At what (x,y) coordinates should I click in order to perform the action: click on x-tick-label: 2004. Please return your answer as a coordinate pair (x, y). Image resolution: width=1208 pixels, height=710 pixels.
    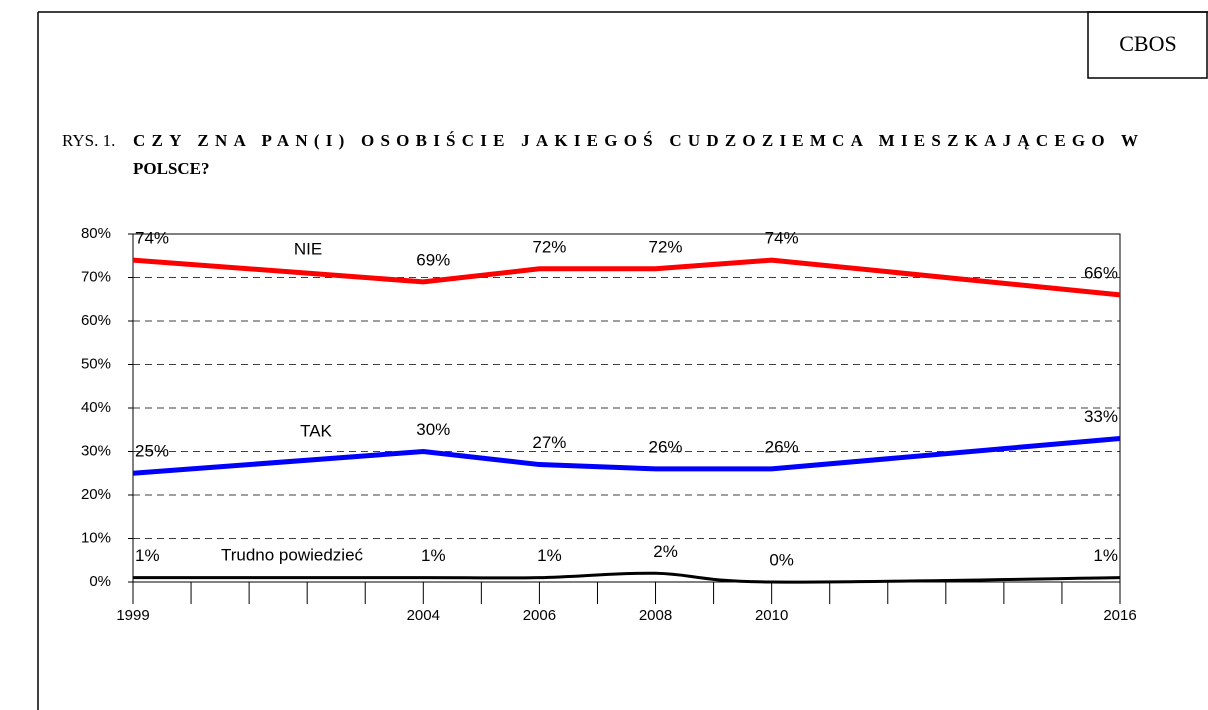
    Looking at the image, I should click on (423, 615).